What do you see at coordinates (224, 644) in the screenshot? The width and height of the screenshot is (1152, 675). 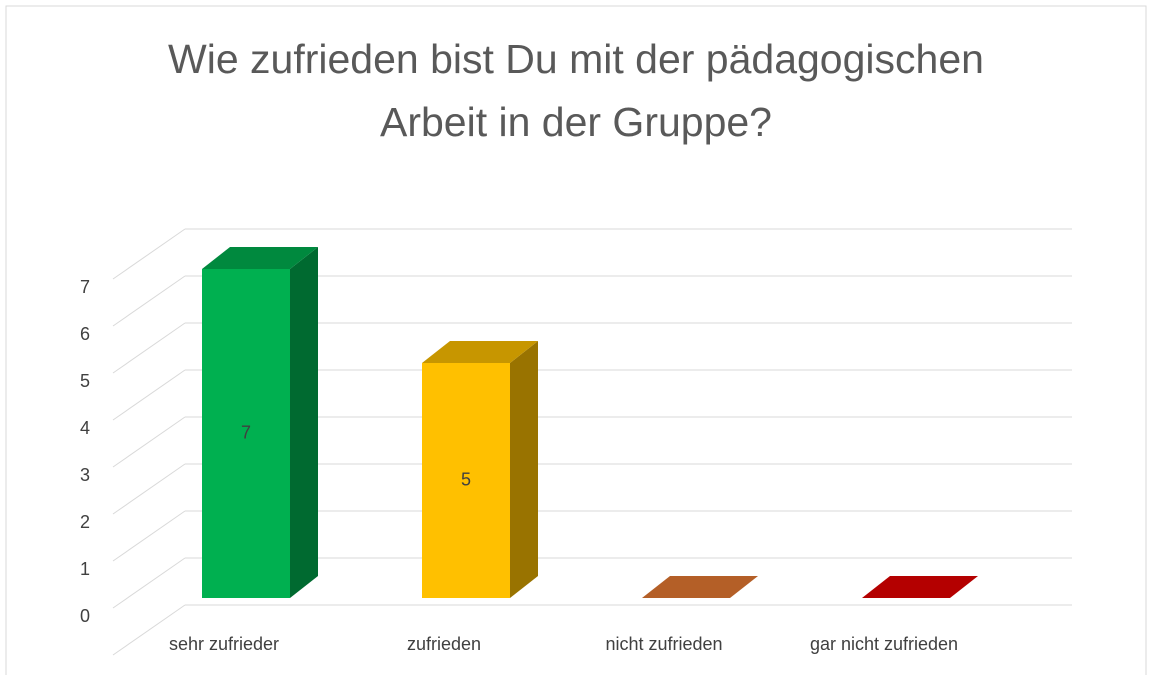 I see `x-tick-label: sehr zufrieder` at bounding box center [224, 644].